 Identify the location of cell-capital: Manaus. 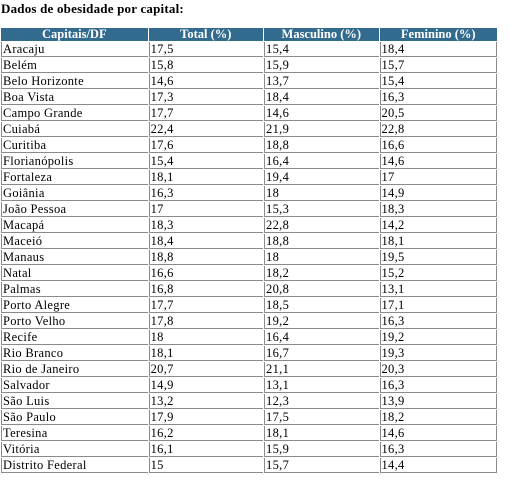
(74, 257).